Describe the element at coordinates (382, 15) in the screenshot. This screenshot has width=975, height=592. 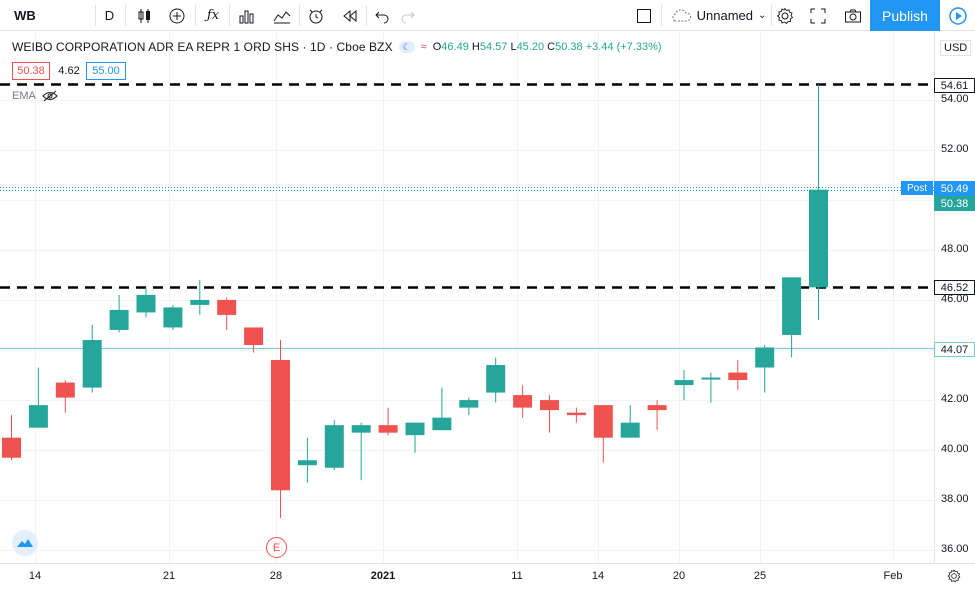
I see `undo-button` at that location.